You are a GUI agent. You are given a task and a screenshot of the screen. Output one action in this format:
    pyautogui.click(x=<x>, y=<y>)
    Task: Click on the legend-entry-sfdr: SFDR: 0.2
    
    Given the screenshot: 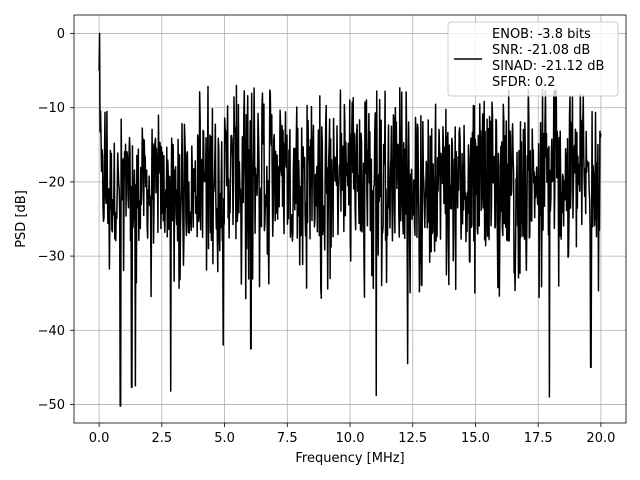 What is the action you would take?
    pyautogui.click(x=524, y=82)
    